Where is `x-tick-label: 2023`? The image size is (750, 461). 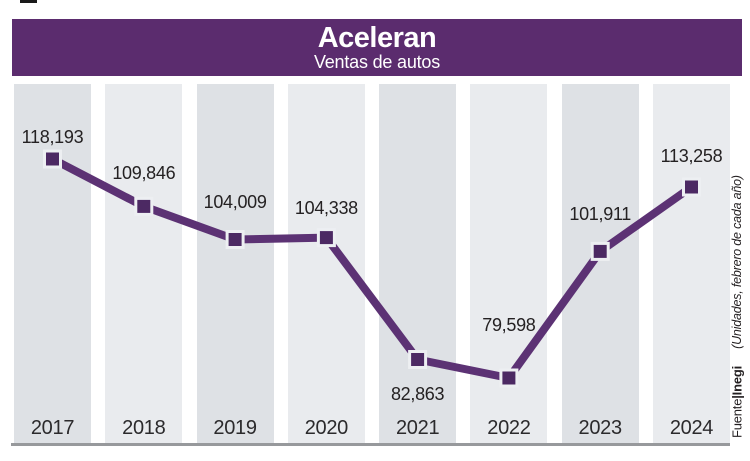 x-tick-label: 2023 is located at coordinates (600, 428).